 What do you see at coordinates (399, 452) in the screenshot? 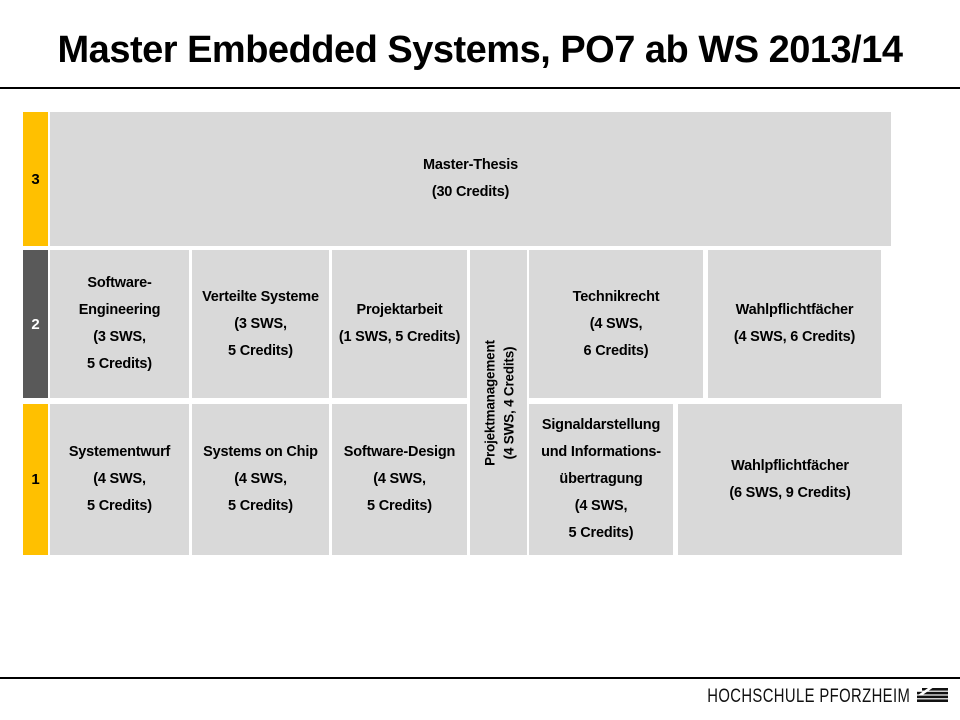
I see `block-text-line: Software-Design` at bounding box center [399, 452].